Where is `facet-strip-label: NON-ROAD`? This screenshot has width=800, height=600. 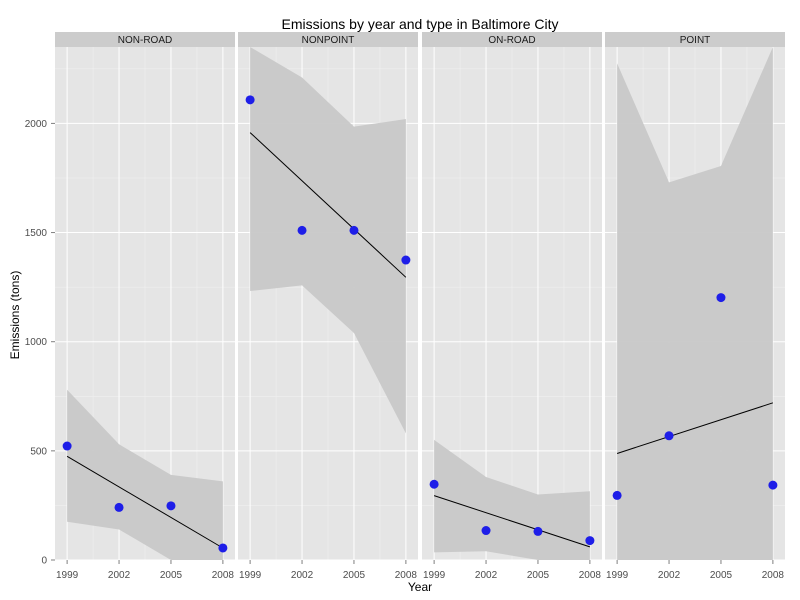
facet-strip-label: NON-ROAD is located at coordinates (145, 40).